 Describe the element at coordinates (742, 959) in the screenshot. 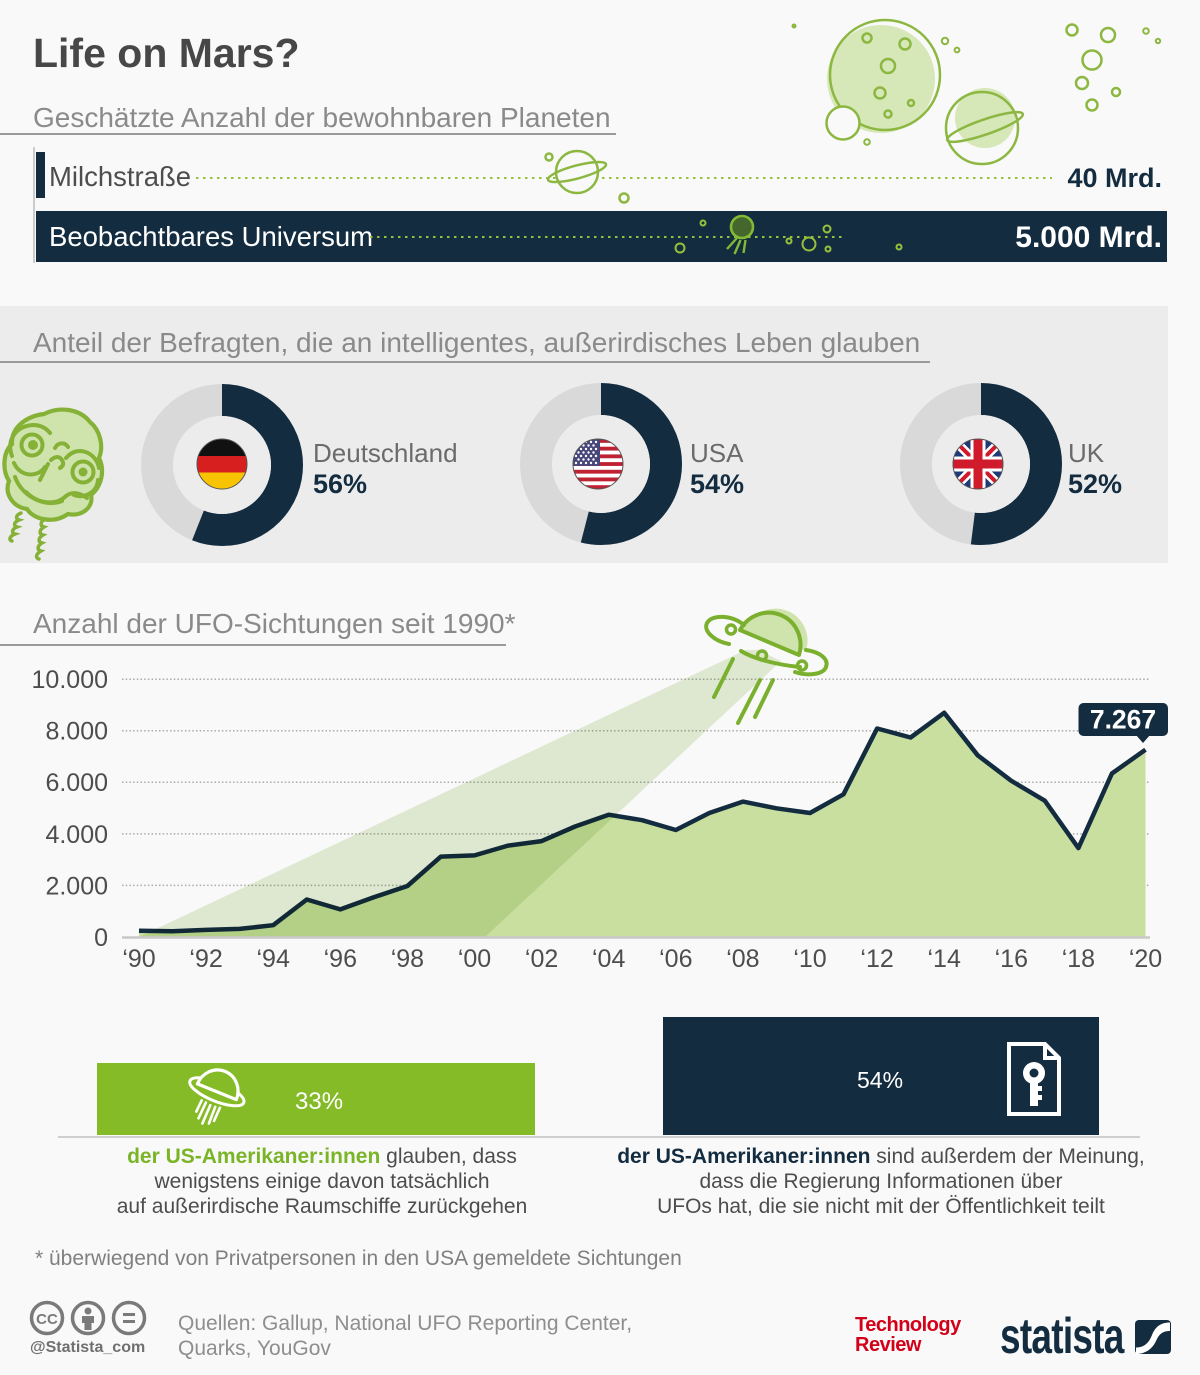

I see `svg-text: ‘08` at that location.